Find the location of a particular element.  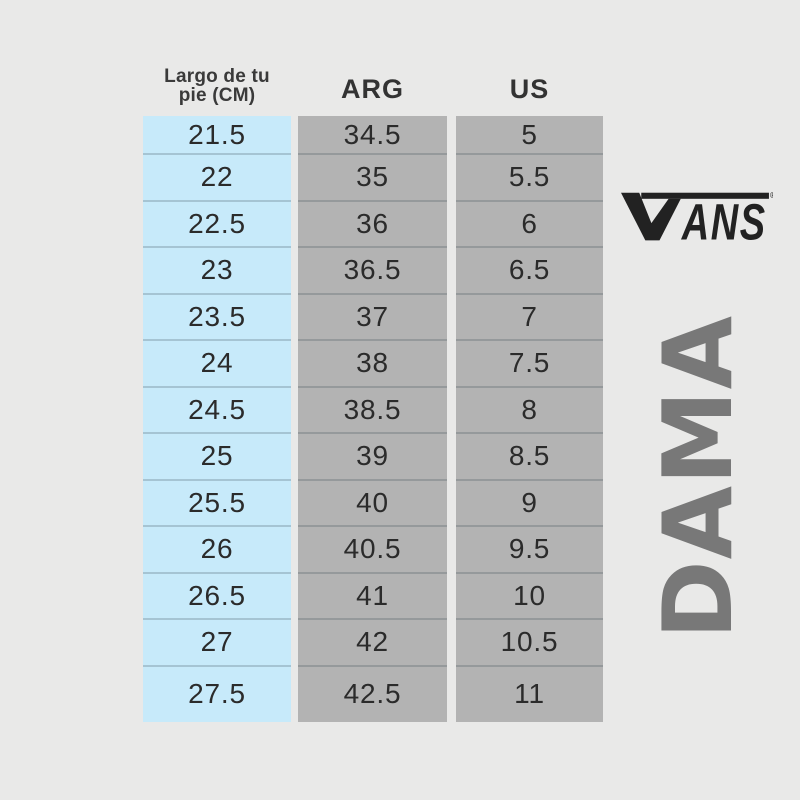

table-cell-arg: 39 is located at coordinates (372, 455).